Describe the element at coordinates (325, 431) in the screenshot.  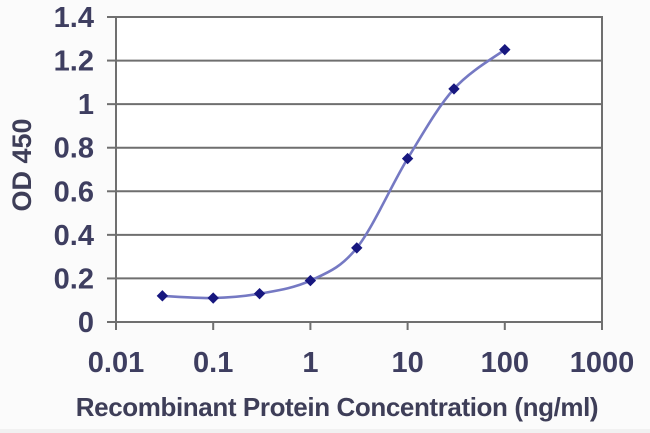
I see `image-bottom-edge` at that location.